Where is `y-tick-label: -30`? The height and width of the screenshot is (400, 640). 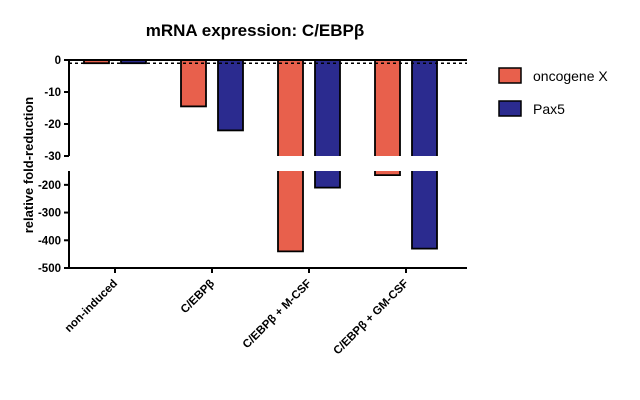
y-tick-label: -30 is located at coordinates (52, 157).